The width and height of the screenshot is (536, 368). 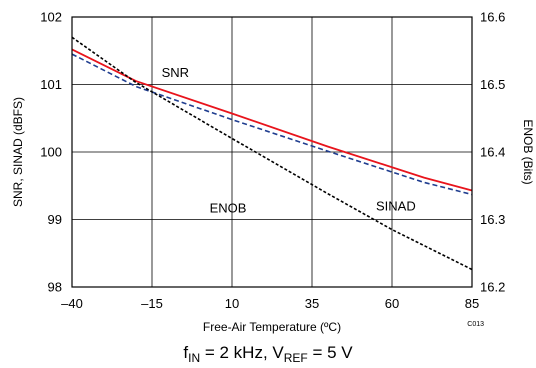 I want to click on x-tick-label: –40, so click(x=72, y=303).